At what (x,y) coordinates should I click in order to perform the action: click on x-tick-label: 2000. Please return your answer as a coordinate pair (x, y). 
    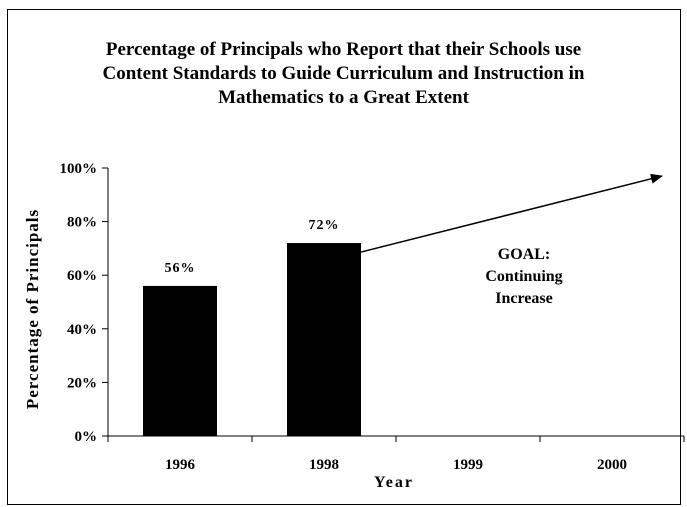
    Looking at the image, I should click on (612, 465).